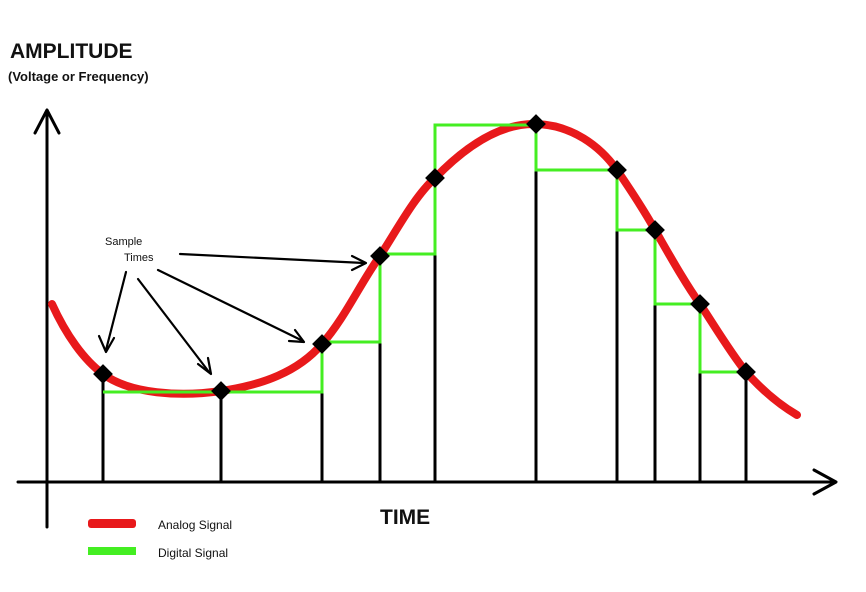  What do you see at coordinates (47, 121) in the screenshot?
I see `y-axis-arrow` at bounding box center [47, 121].